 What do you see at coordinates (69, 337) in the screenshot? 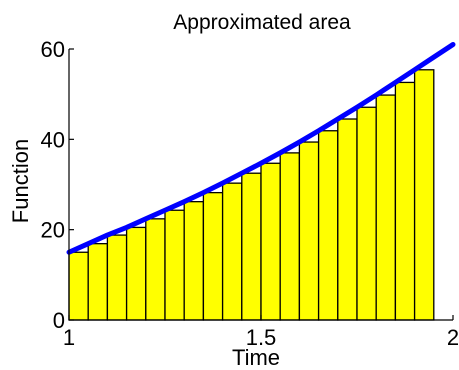
I see `x-tick-label-0: 1` at bounding box center [69, 337].